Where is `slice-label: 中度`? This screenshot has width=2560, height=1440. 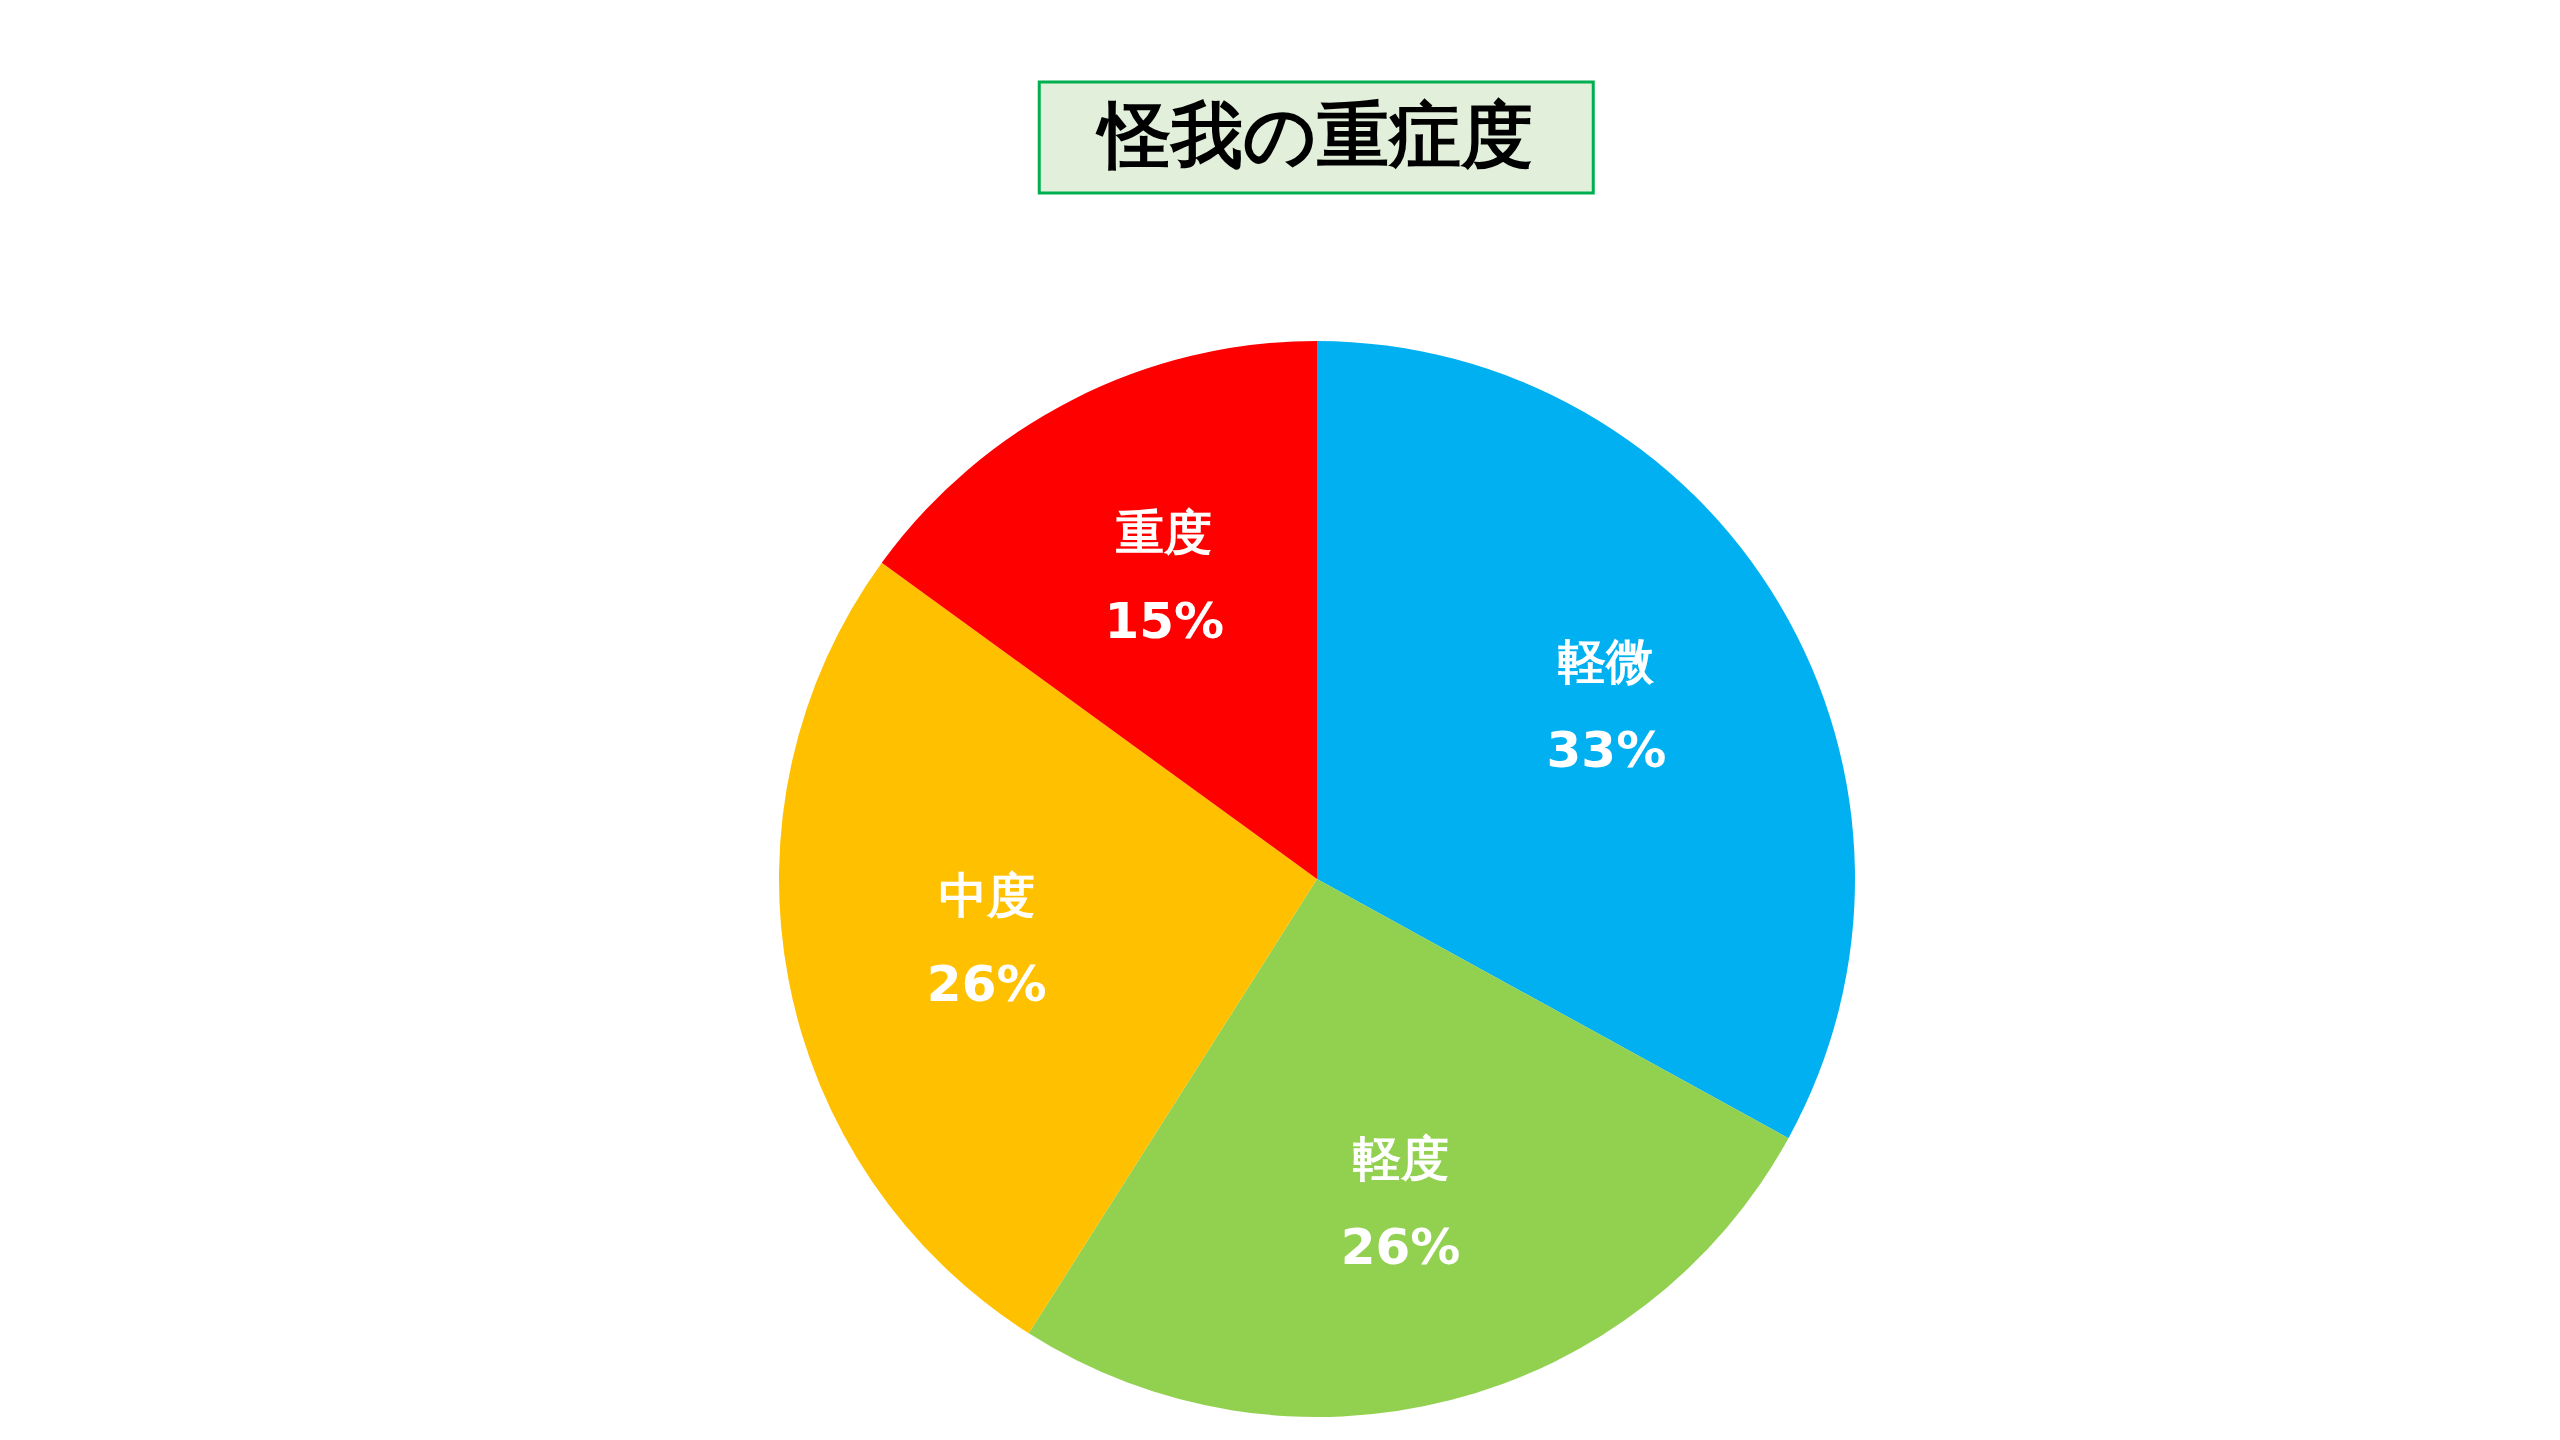
slice-label: 中度 is located at coordinates (986, 895).